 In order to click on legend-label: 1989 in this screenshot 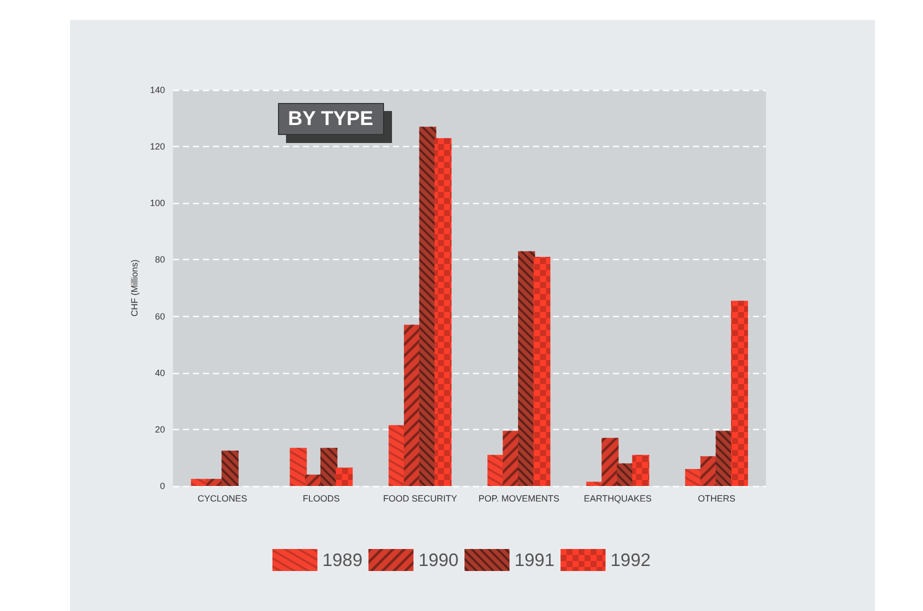, I will do `click(342, 560)`.